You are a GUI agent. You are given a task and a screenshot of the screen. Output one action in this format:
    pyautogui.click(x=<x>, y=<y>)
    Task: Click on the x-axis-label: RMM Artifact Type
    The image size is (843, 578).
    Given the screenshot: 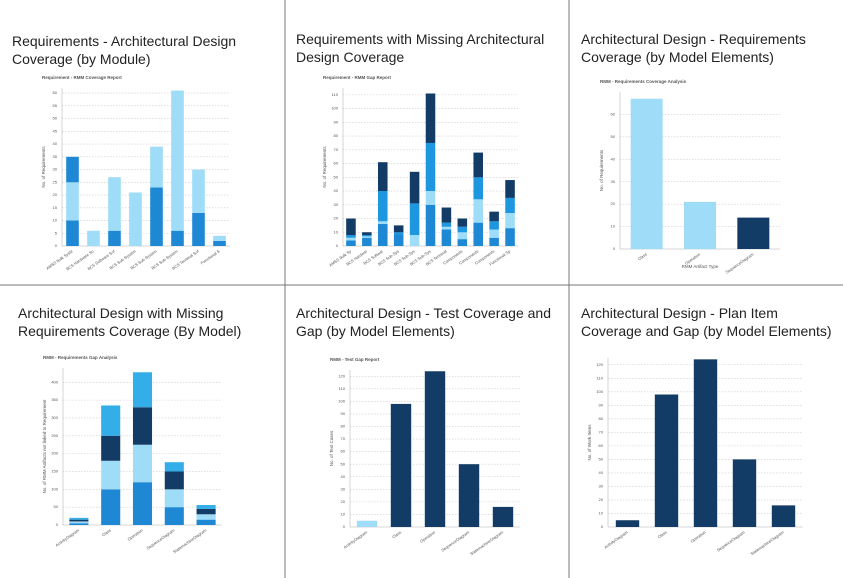 What is the action you would take?
    pyautogui.click(x=700, y=266)
    